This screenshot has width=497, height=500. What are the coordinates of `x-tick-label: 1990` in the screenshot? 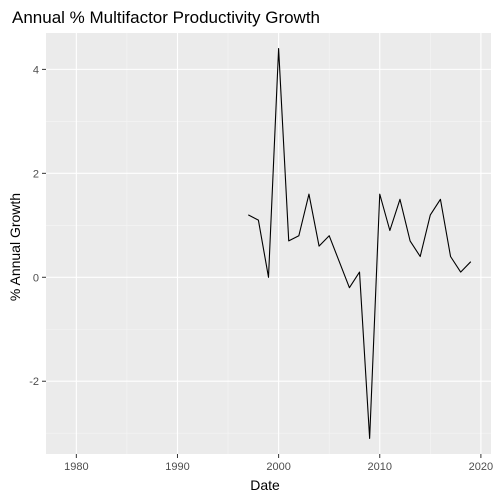 It's located at (177, 467).